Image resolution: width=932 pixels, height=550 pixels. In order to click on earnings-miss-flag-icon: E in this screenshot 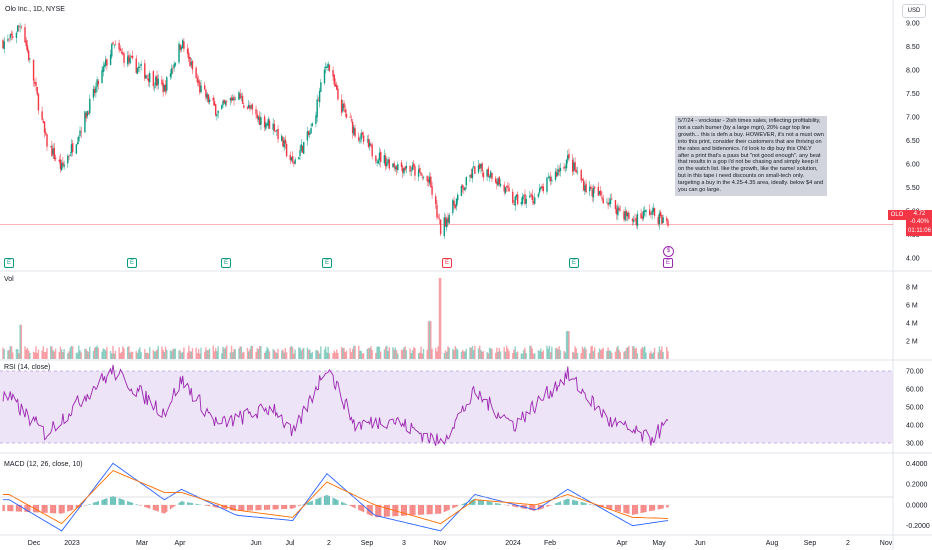, I will do `click(447, 263)`.